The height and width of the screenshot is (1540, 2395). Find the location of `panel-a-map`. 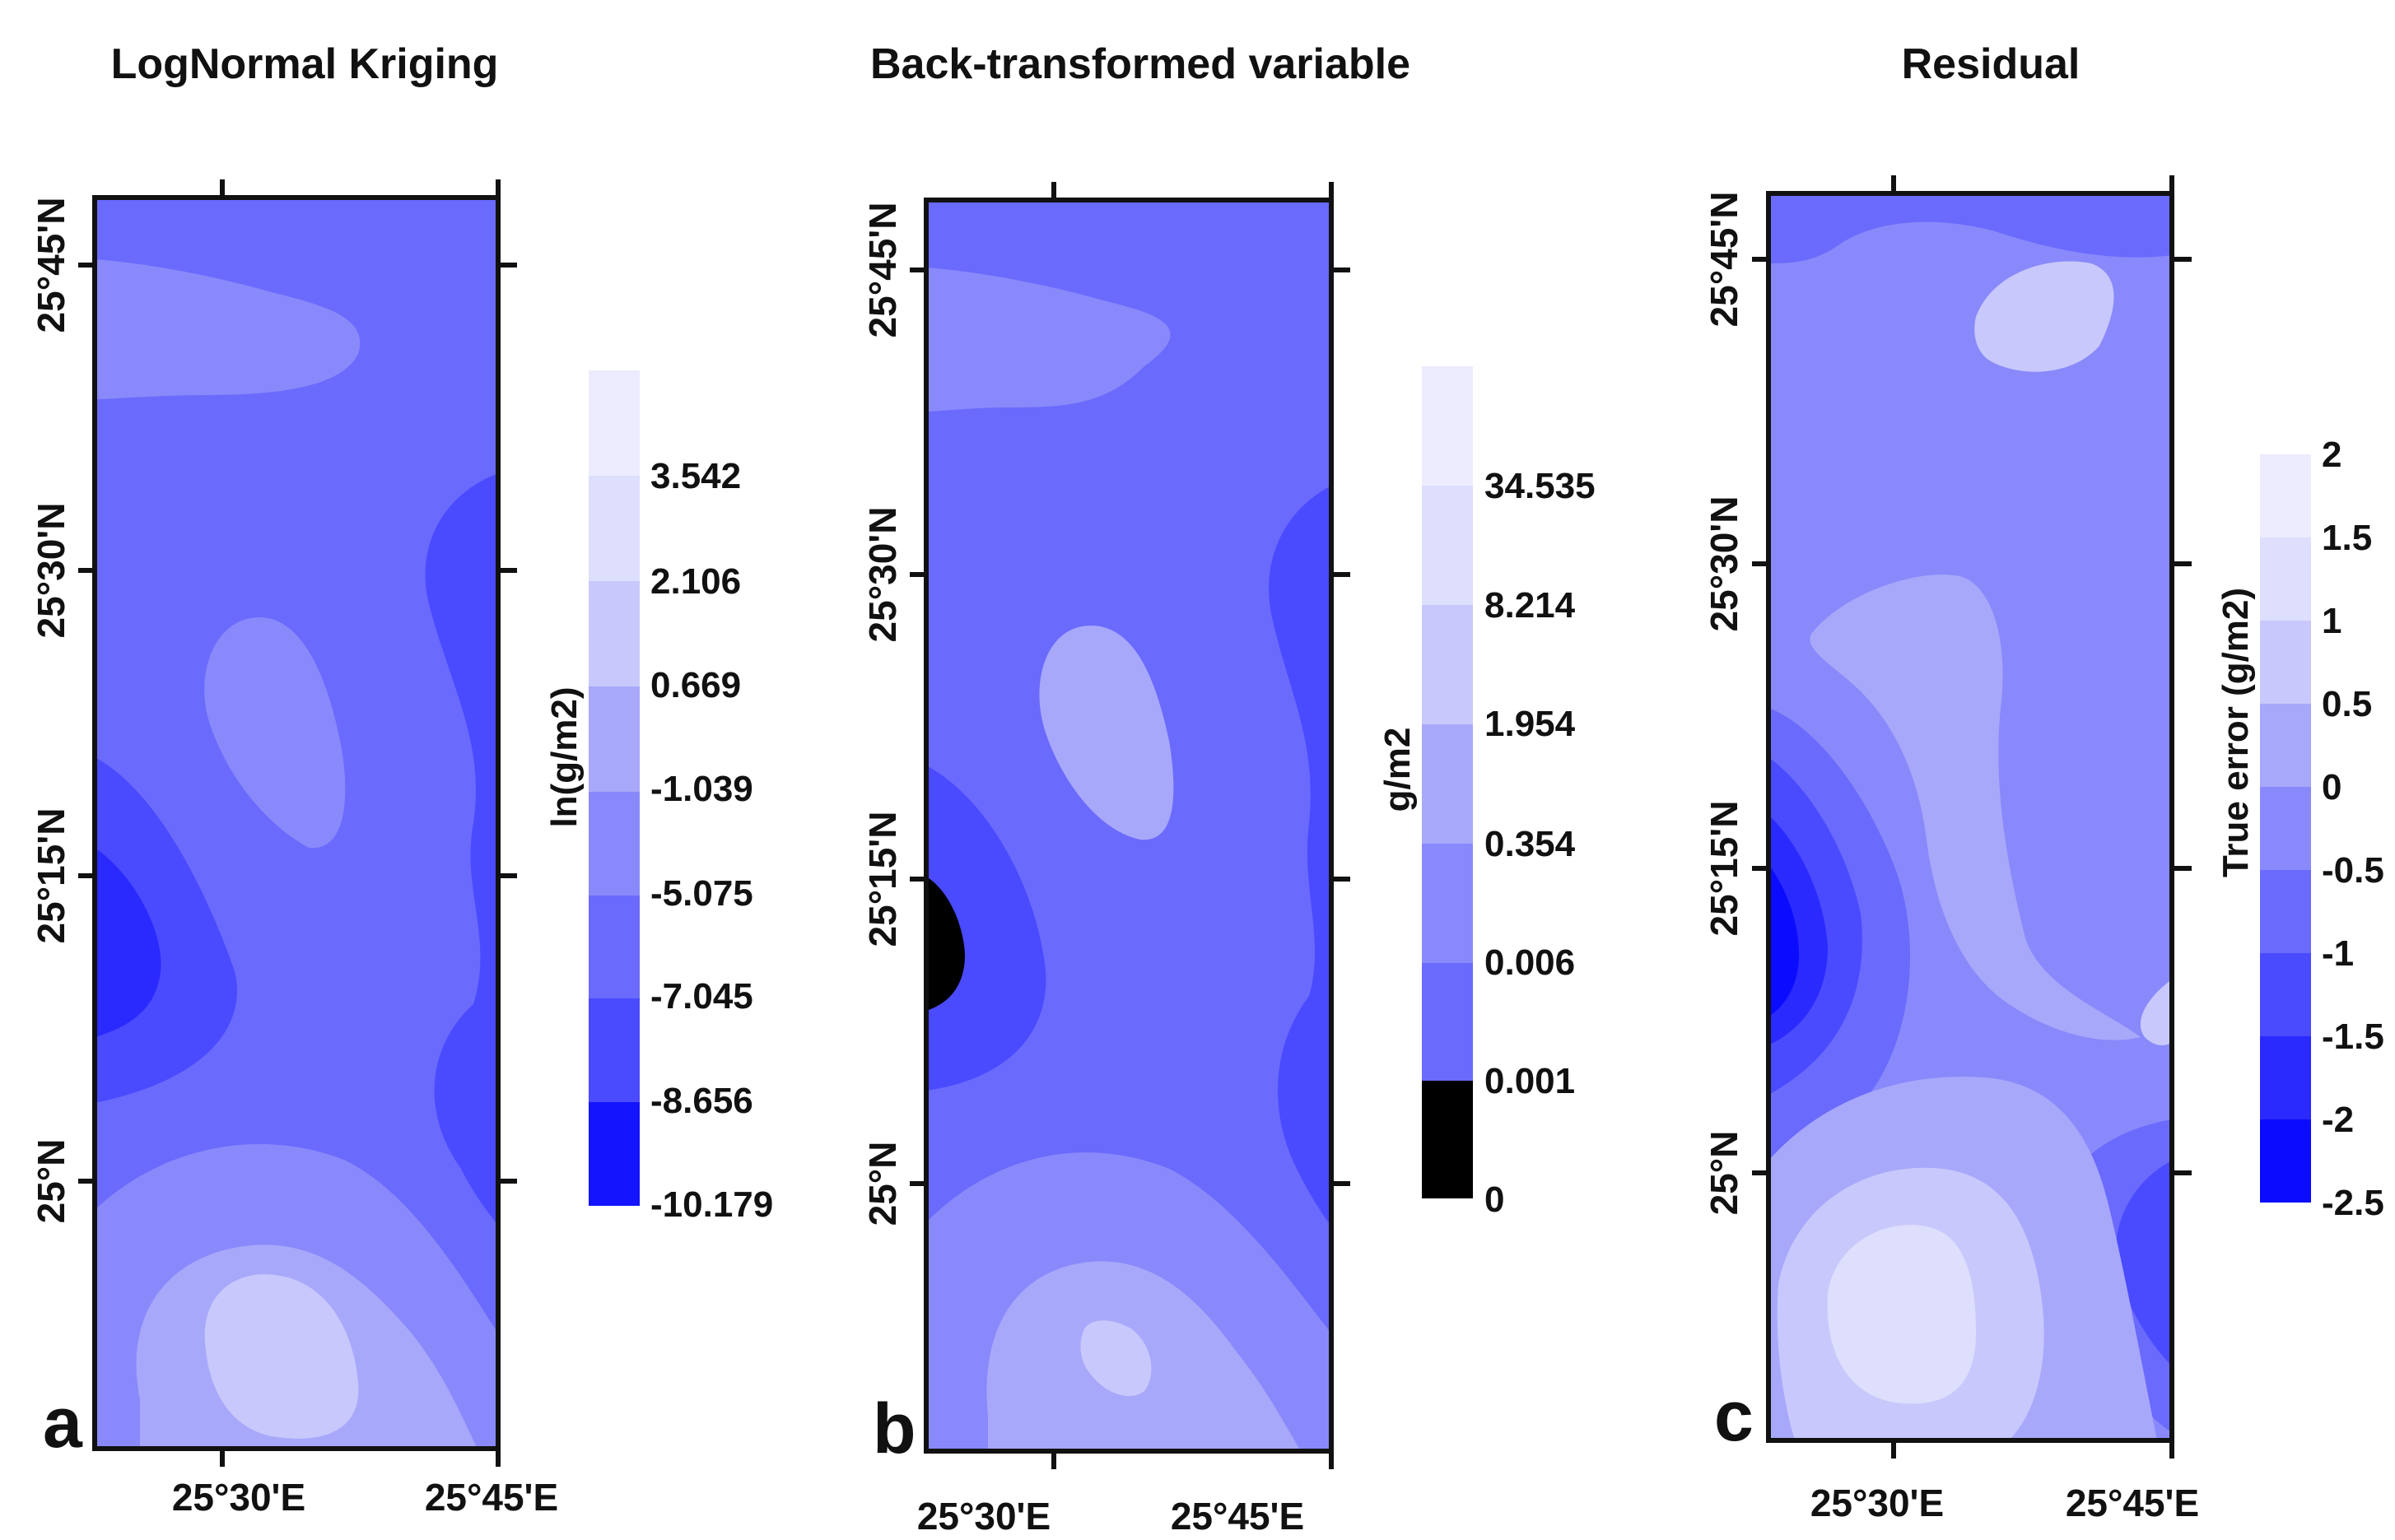

panel-a-map is located at coordinates (296, 824).